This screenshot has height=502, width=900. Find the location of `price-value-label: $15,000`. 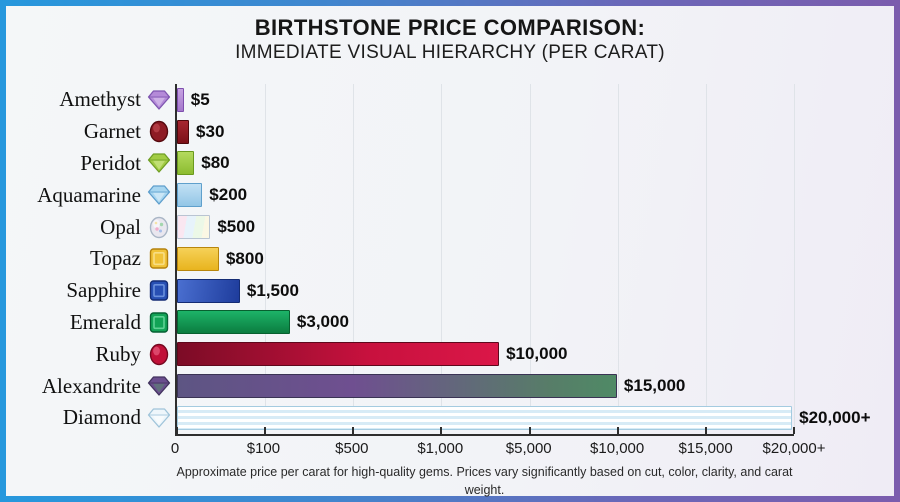

price-value-label: $15,000 is located at coordinates (654, 386).